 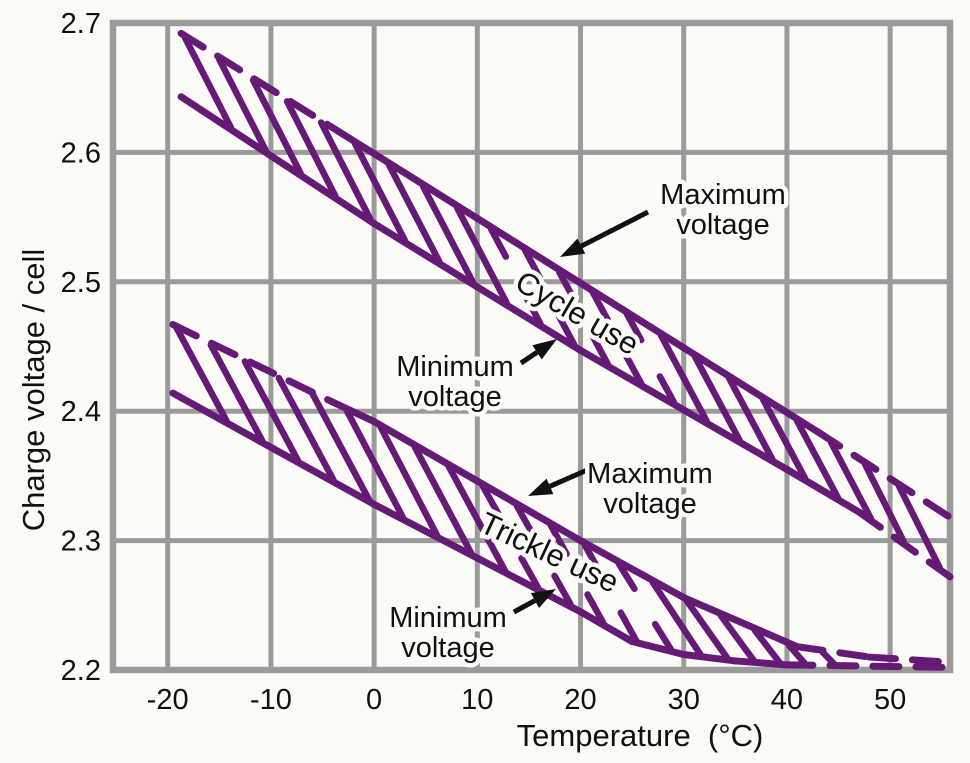 What do you see at coordinates (33, 390) in the screenshot?
I see `y-axis-title: Charge voltage / cell` at bounding box center [33, 390].